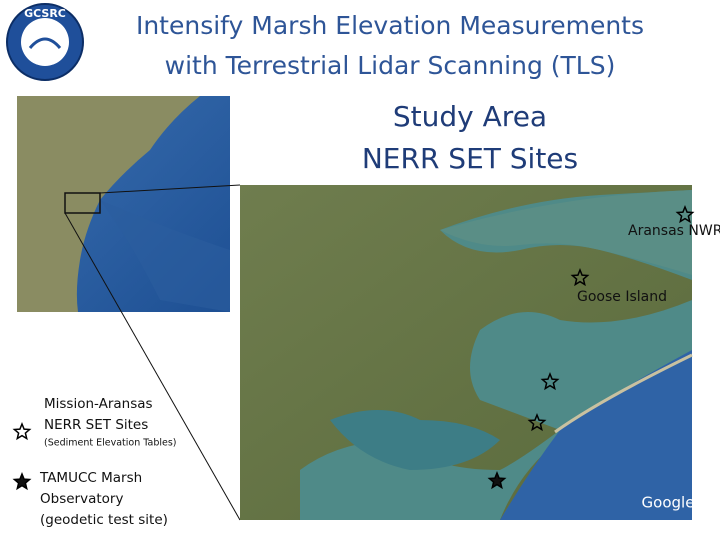 The height and width of the screenshot is (544, 720). Describe the element at coordinates (123, 204) in the screenshot. I see `inset-map` at that location.